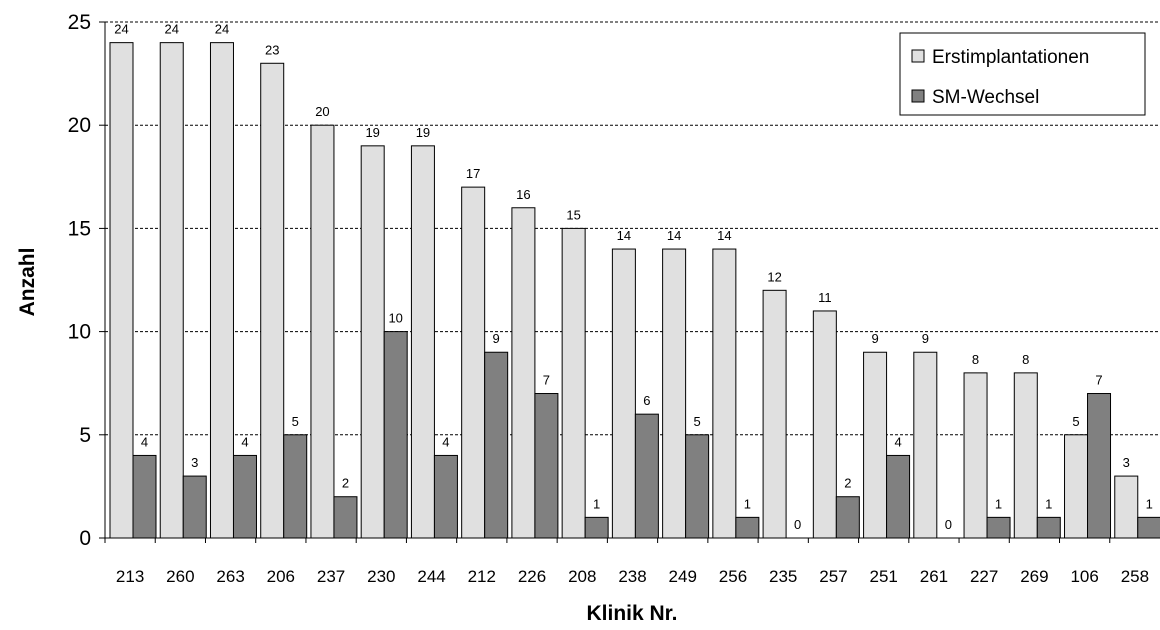  What do you see at coordinates (79, 125) in the screenshot?
I see `y-tick-label: 20` at bounding box center [79, 125].